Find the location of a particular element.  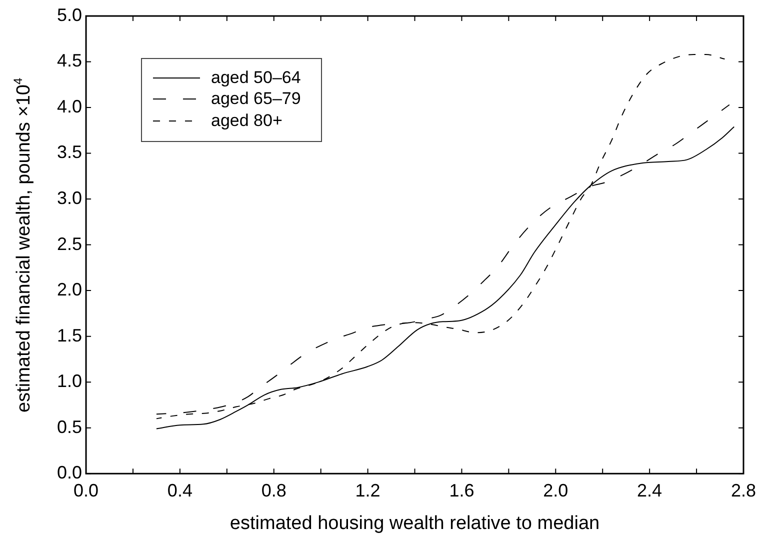

x-axis-title: estimated housing wealth relative to median is located at coordinates (415, 523).